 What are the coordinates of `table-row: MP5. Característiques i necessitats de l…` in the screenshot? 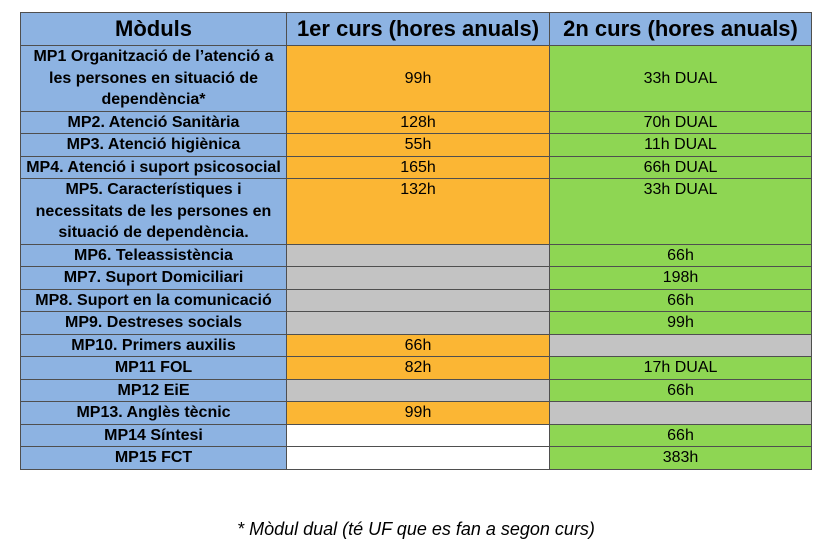 It's located at (416, 211).